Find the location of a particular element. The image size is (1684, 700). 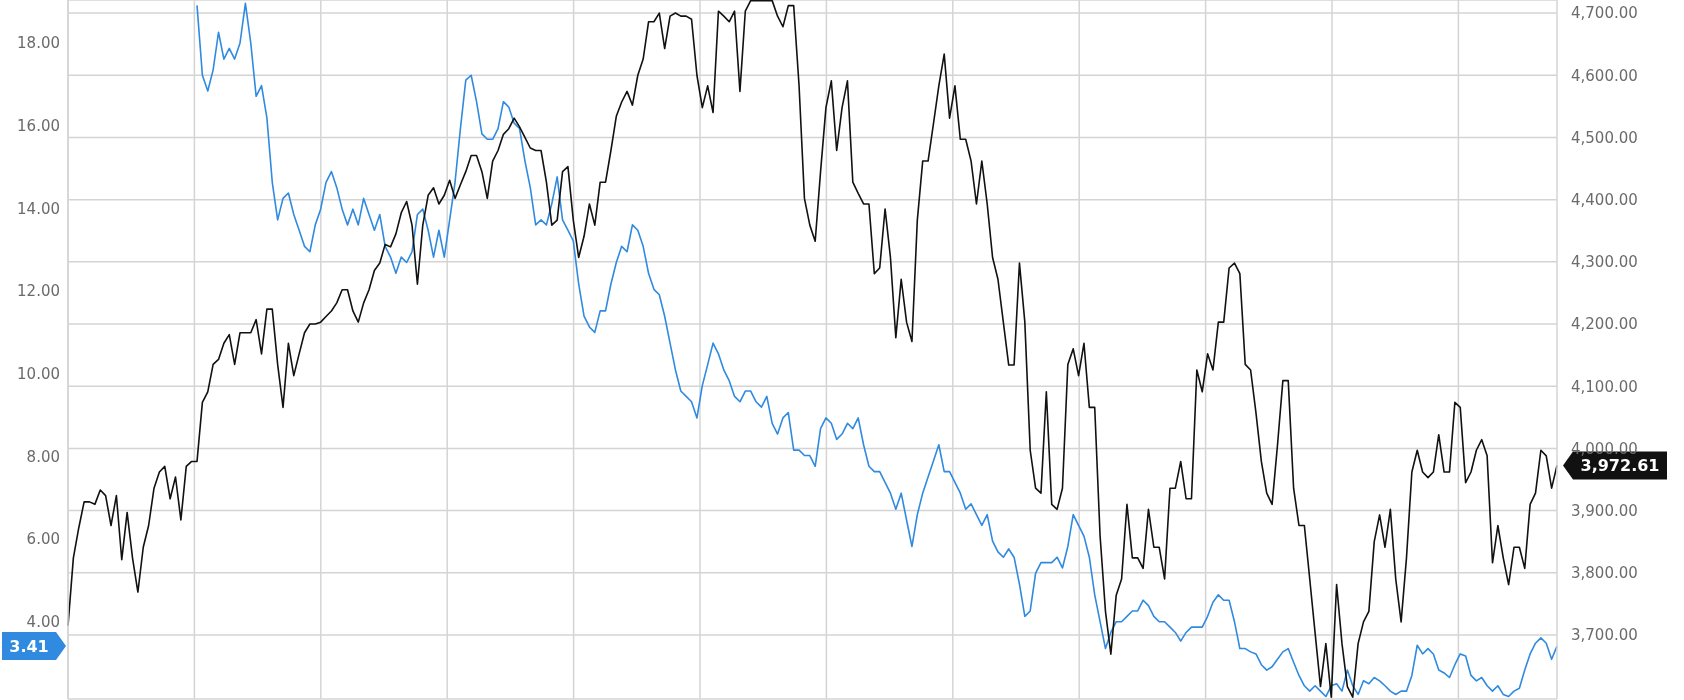

y2-tick-label: 3,900.00 is located at coordinates (1604, 510).